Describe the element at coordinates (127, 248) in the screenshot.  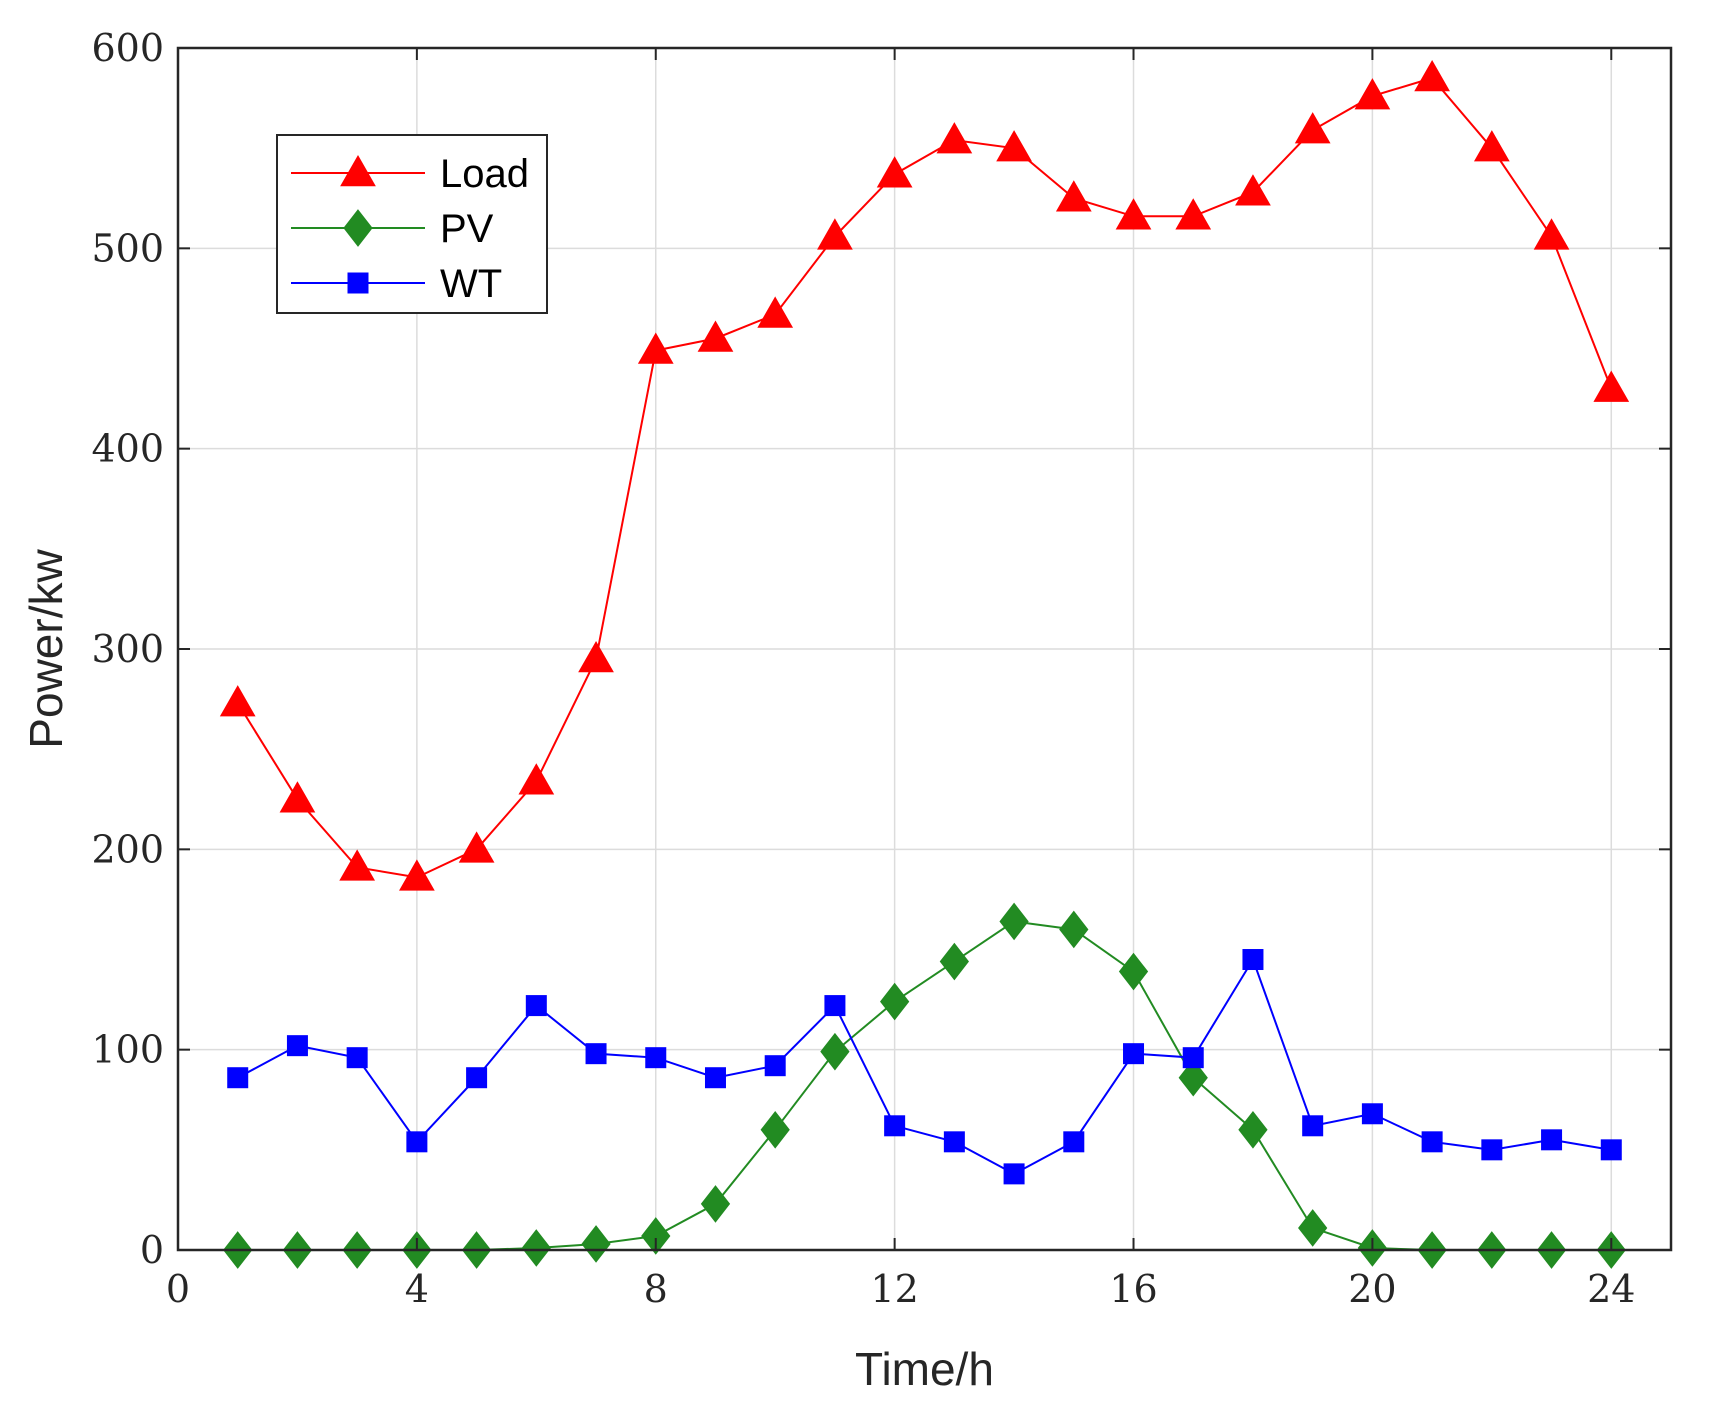
I see `y-tick-label: 500` at that location.